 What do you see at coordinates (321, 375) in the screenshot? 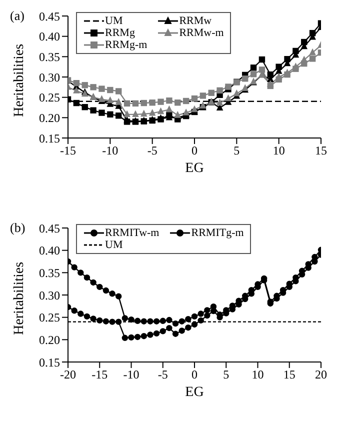
I see `x-tick-label: 20` at bounding box center [321, 375].